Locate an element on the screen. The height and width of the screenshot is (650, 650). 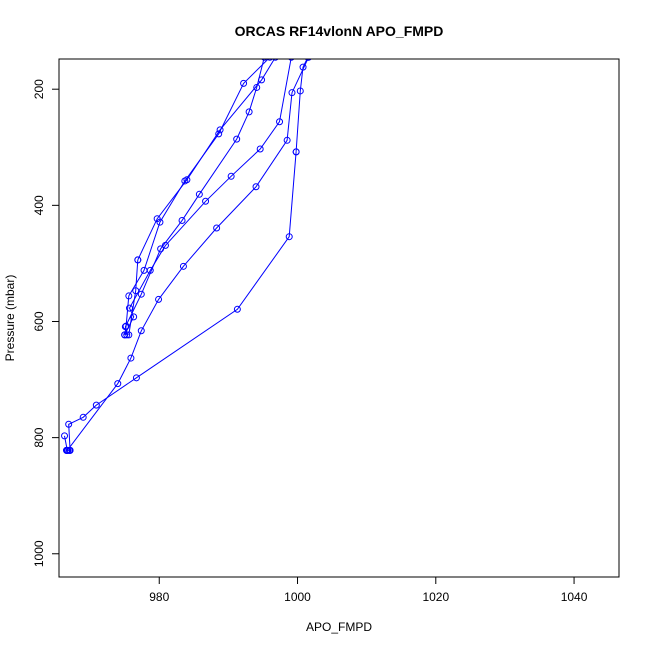
y-tick-label: 200 is located at coordinates (39, 89).